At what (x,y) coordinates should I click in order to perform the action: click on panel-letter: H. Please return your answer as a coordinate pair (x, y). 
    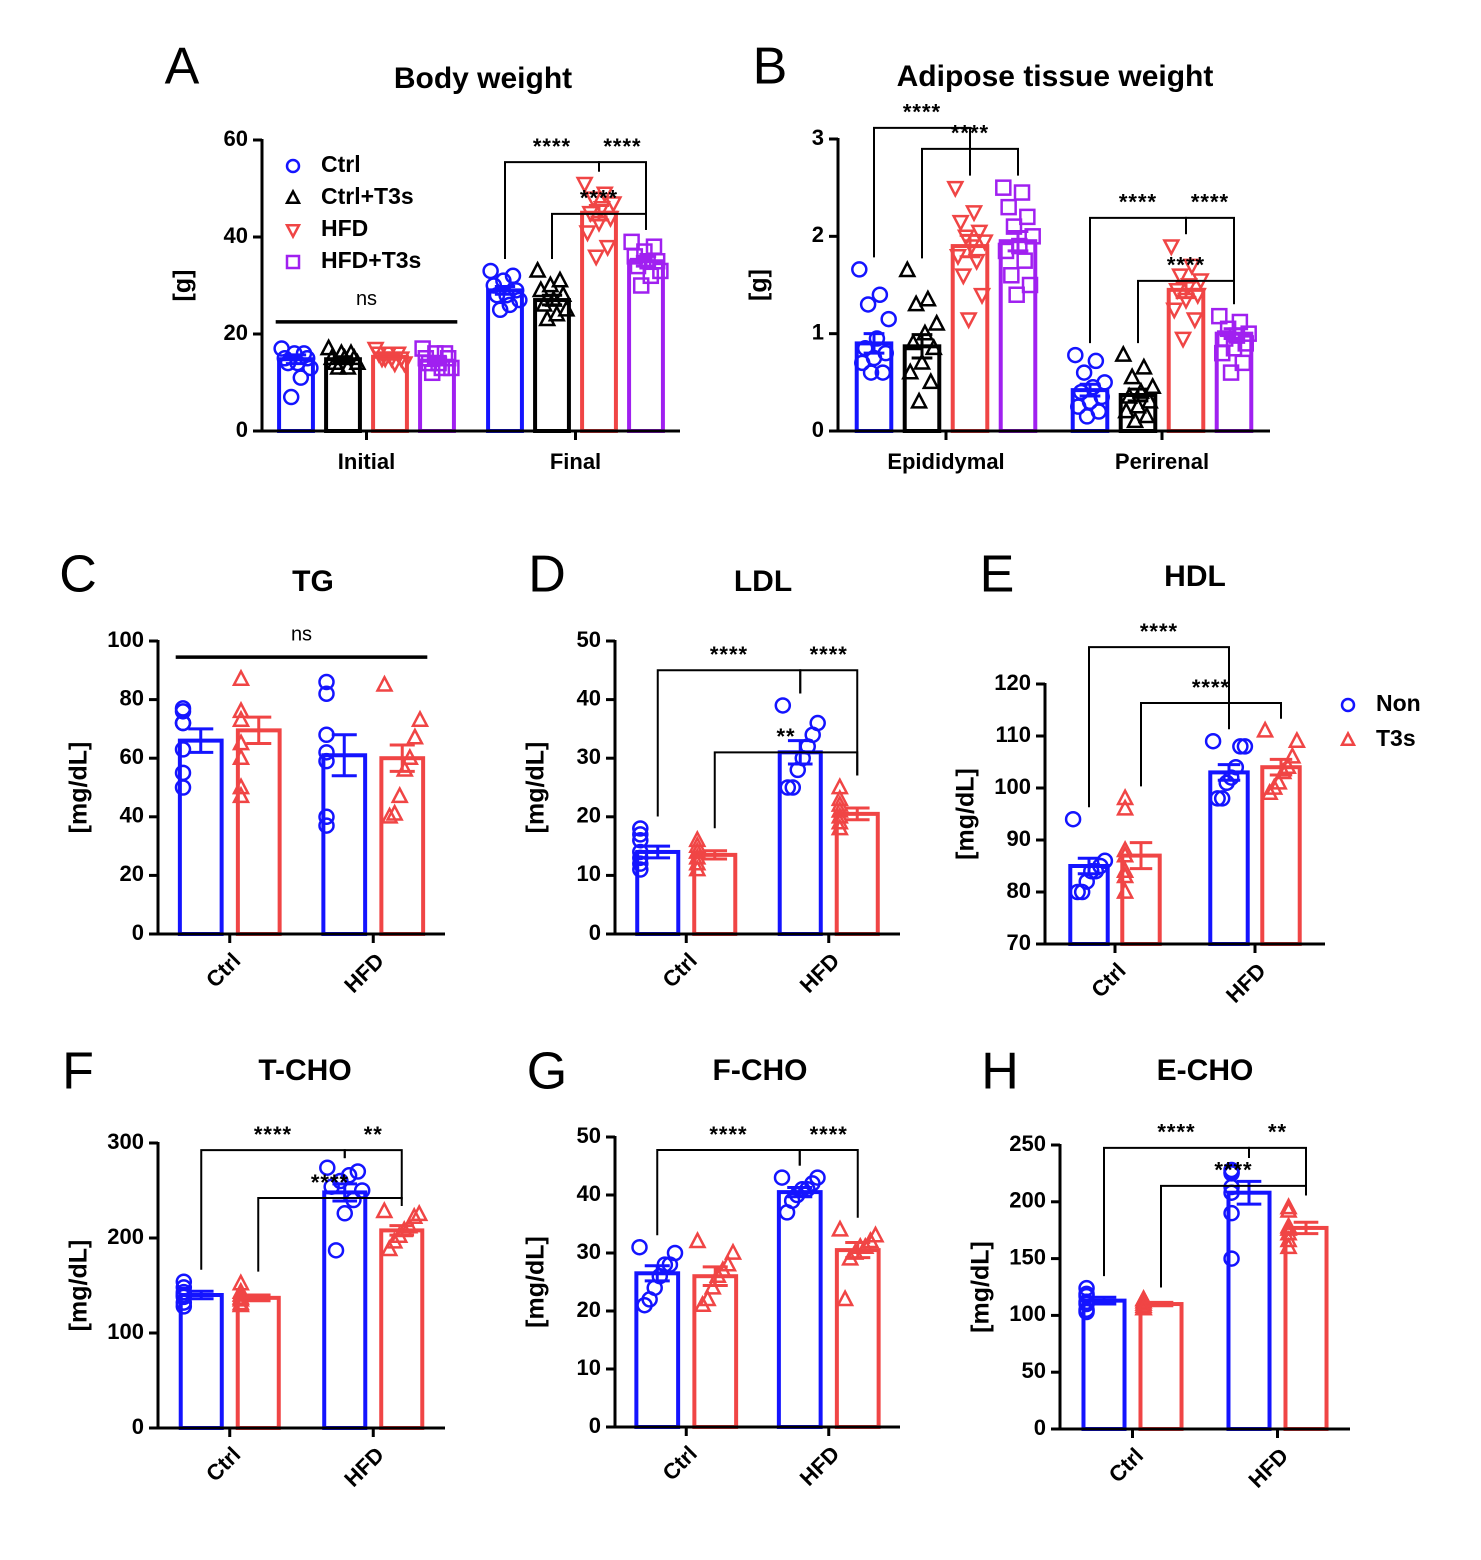
    Looking at the image, I should click on (1000, 1072).